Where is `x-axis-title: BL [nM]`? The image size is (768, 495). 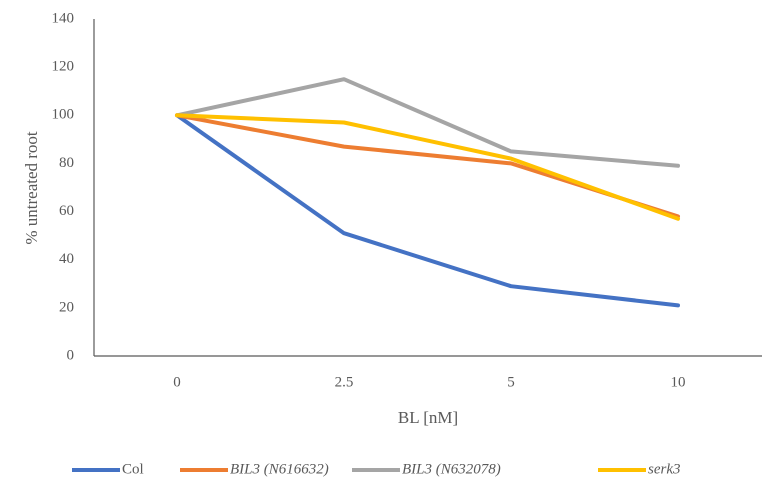
x-axis-title: BL [nM] is located at coordinates (428, 417).